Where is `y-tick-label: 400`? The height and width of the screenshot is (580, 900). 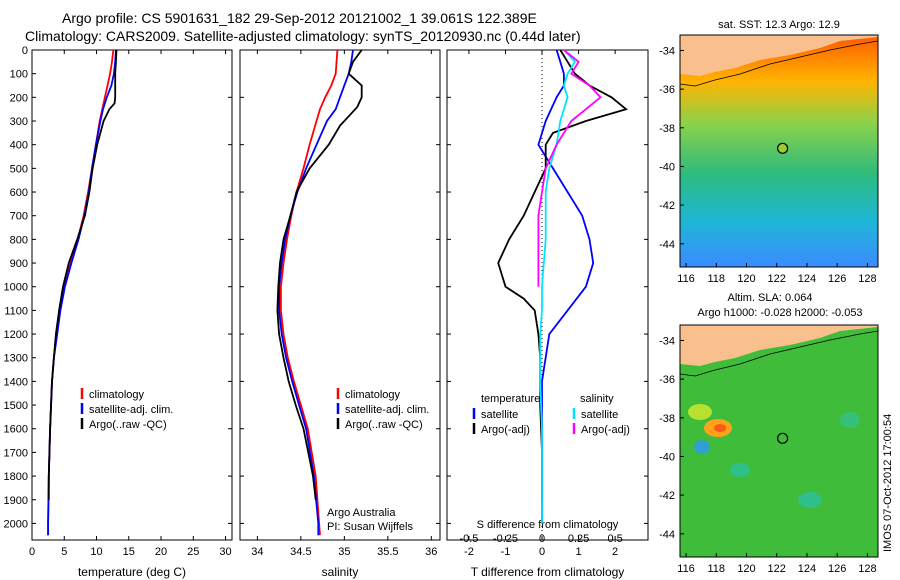
y-tick-label: 400 is located at coordinates (19, 146).